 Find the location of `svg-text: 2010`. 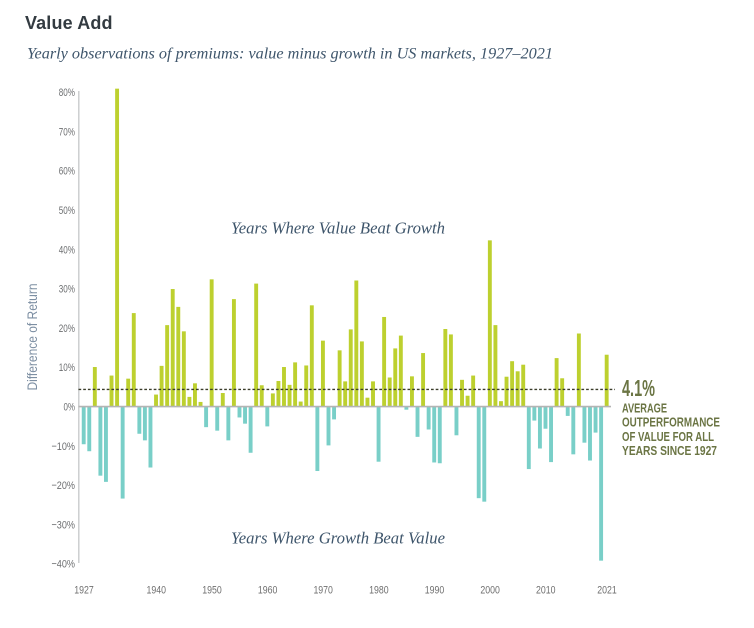

svg-text: 2010 is located at coordinates (546, 590).